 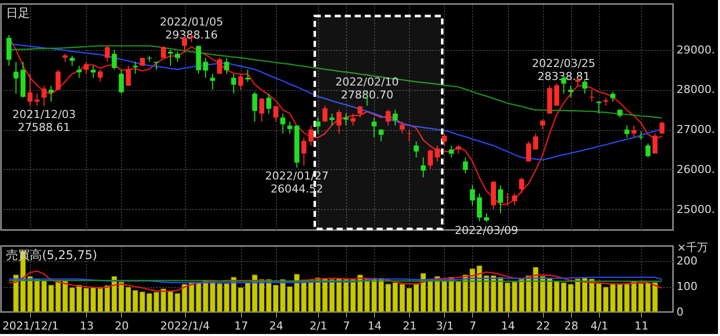 What do you see at coordinates (30, 326) in the screenshot?
I see `x-tick-label: 2021/12/1` at bounding box center [30, 326].